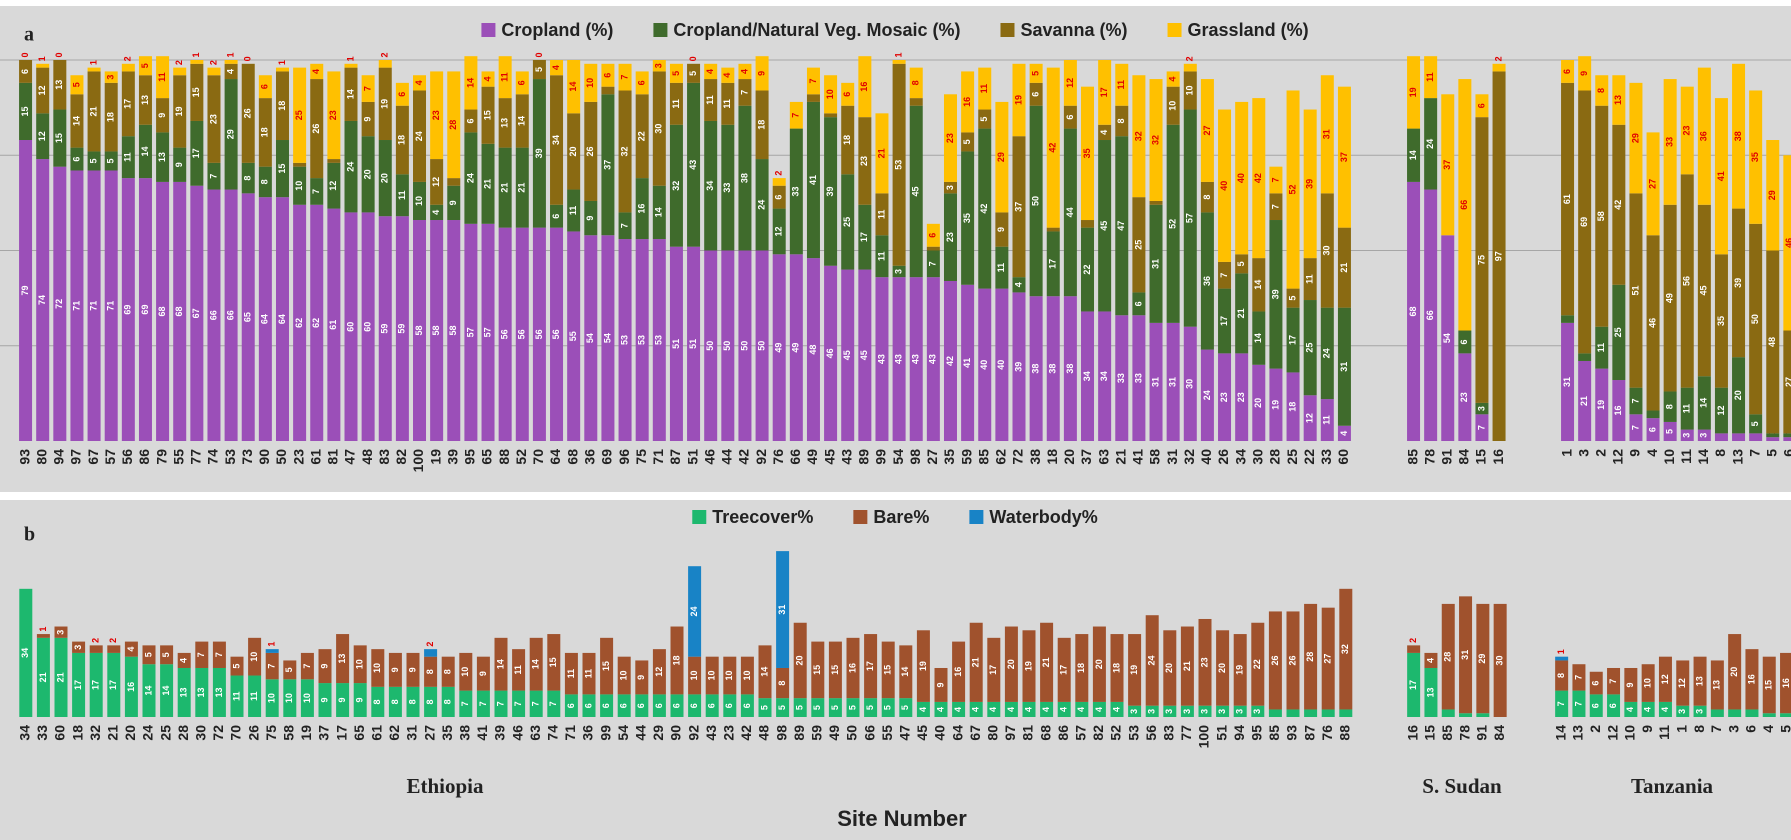 This screenshot has height=840, width=1791. What do you see at coordinates (201, 692) in the screenshot?
I see `value-label: 13` at bounding box center [201, 692].